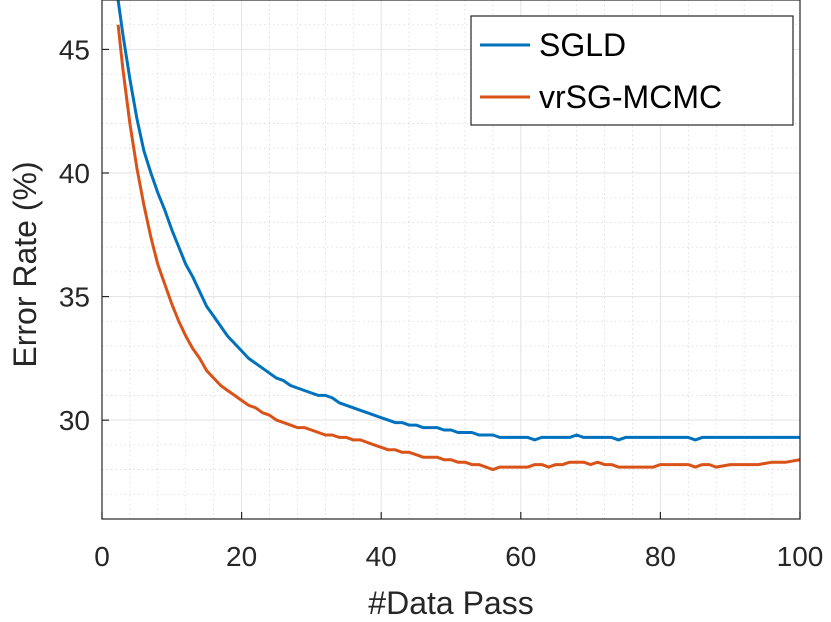  I want to click on legend: SGLD vrSG-MCMC, so click(632, 70).